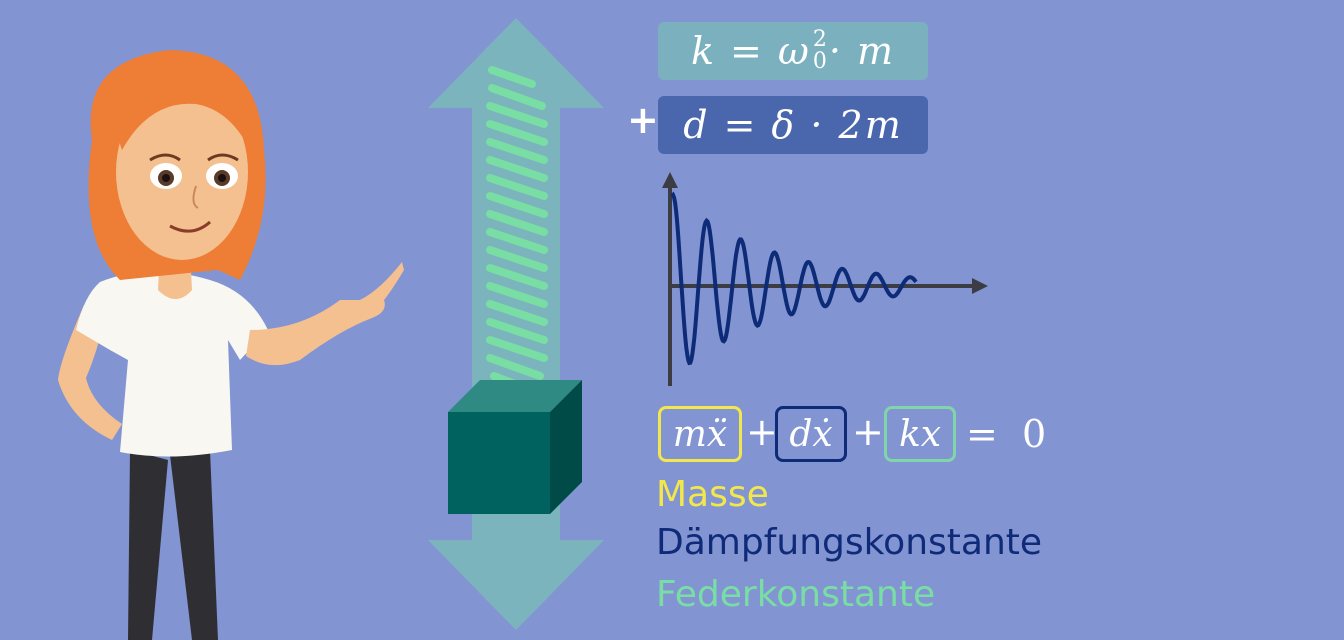 The height and width of the screenshot is (640, 1344). What do you see at coordinates (811, 434) in the screenshot?
I see `damping-term: dẋ` at bounding box center [811, 434].